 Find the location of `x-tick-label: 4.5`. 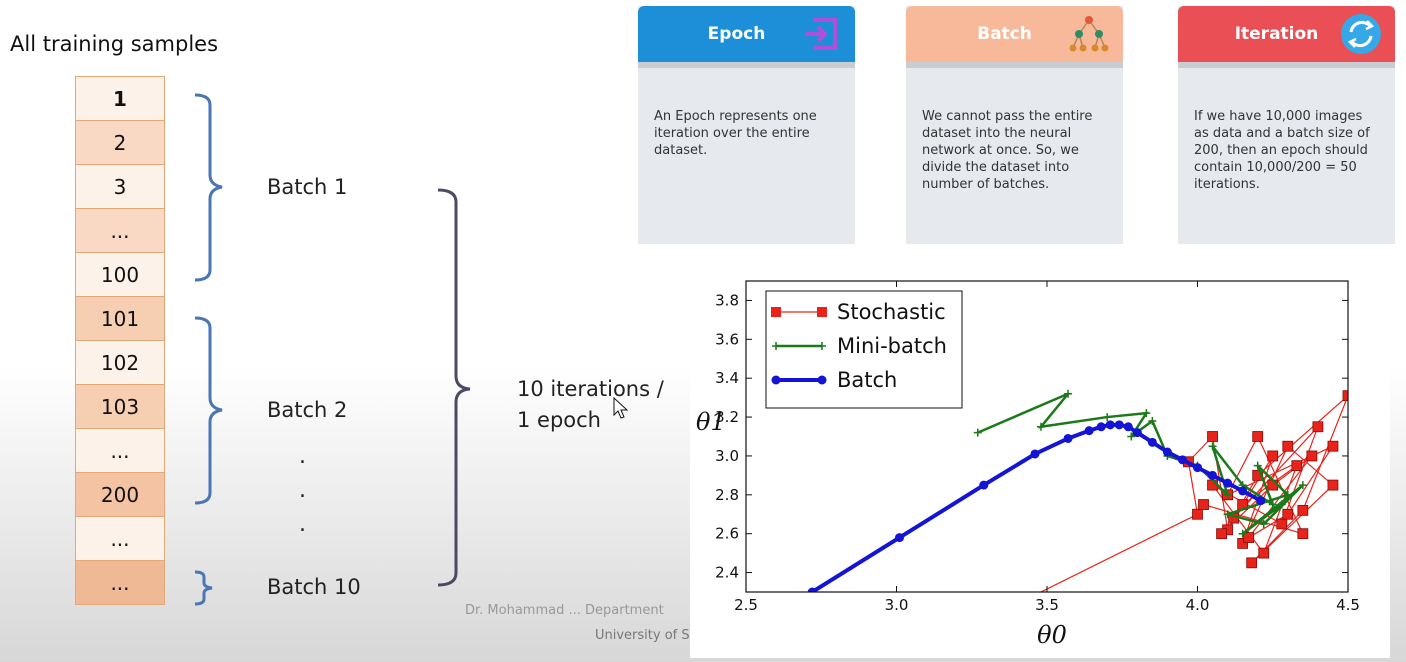

x-tick-label: 4.5 is located at coordinates (1348, 605).